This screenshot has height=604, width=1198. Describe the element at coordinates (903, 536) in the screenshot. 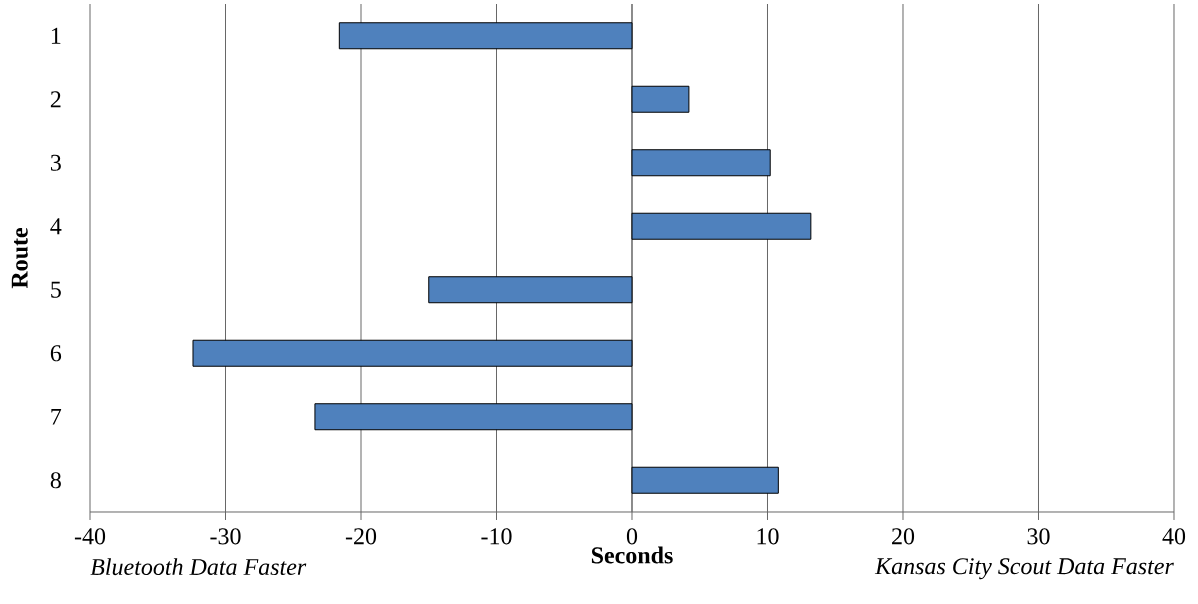

I see `x-tick-label: 20` at that location.